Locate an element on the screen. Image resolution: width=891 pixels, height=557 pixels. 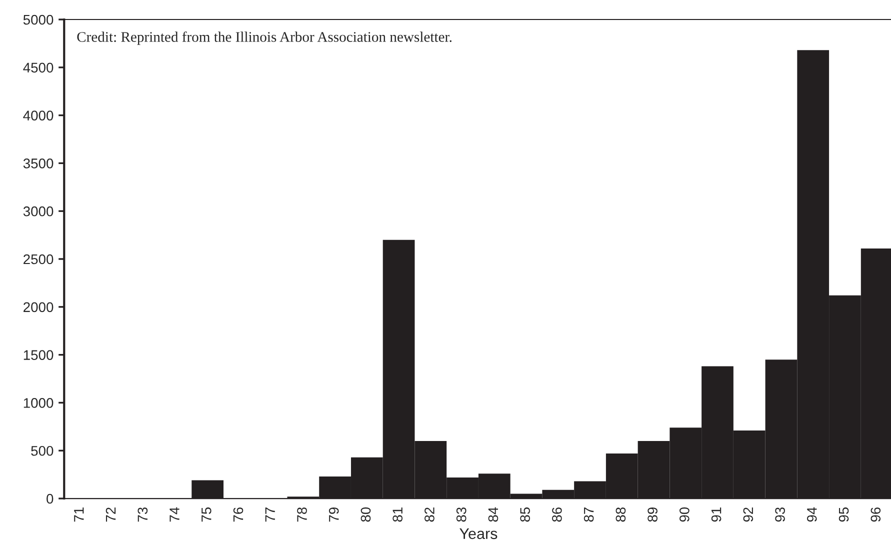
x-axis-title: Years is located at coordinates (479, 534).